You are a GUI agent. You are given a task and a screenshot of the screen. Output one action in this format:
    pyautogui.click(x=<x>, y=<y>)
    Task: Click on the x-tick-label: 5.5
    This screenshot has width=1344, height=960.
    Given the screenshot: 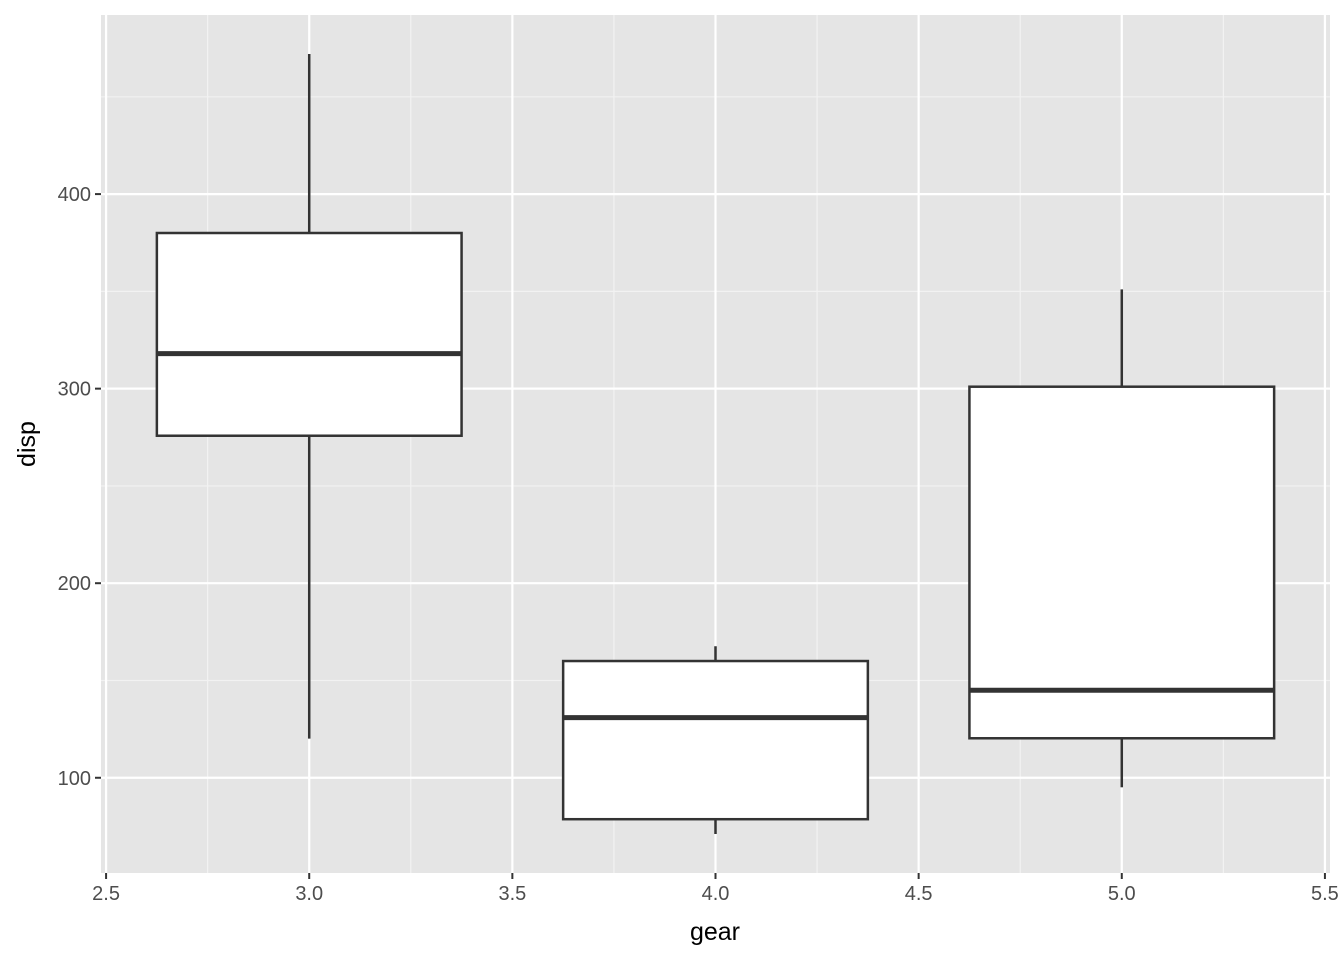 What is the action you would take?
    pyautogui.click(x=1325, y=894)
    